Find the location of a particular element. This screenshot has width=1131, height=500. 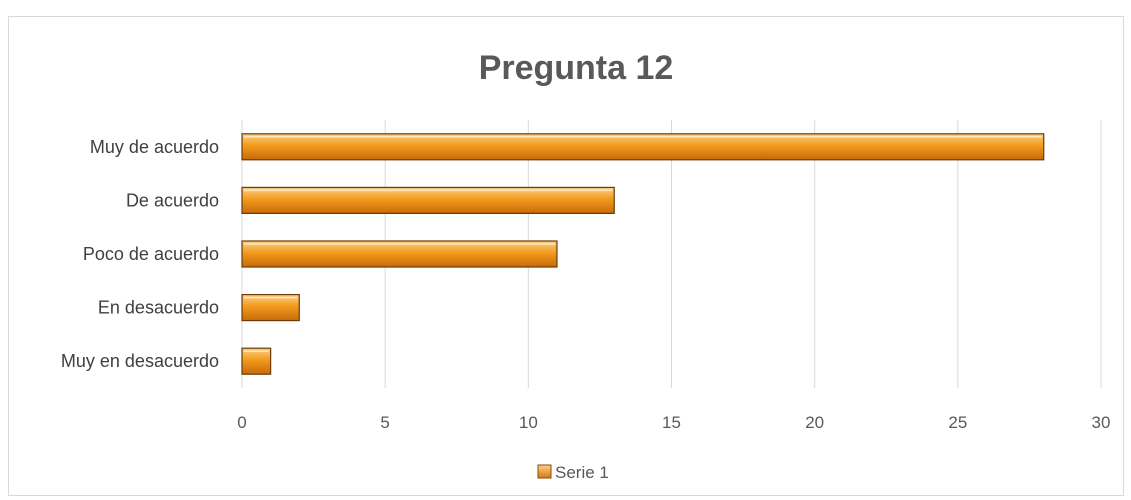

x-tick-label: 10 is located at coordinates (528, 422).